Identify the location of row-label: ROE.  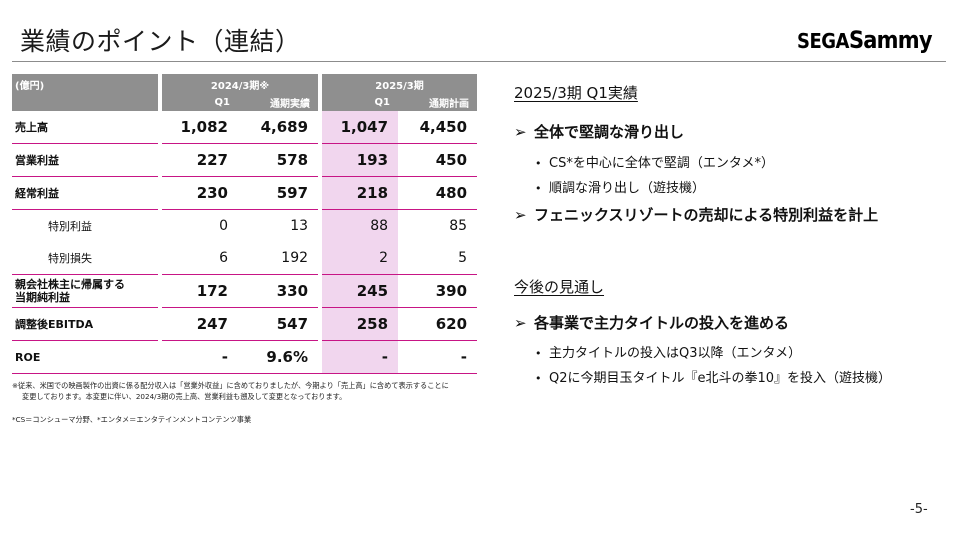
(85, 357).